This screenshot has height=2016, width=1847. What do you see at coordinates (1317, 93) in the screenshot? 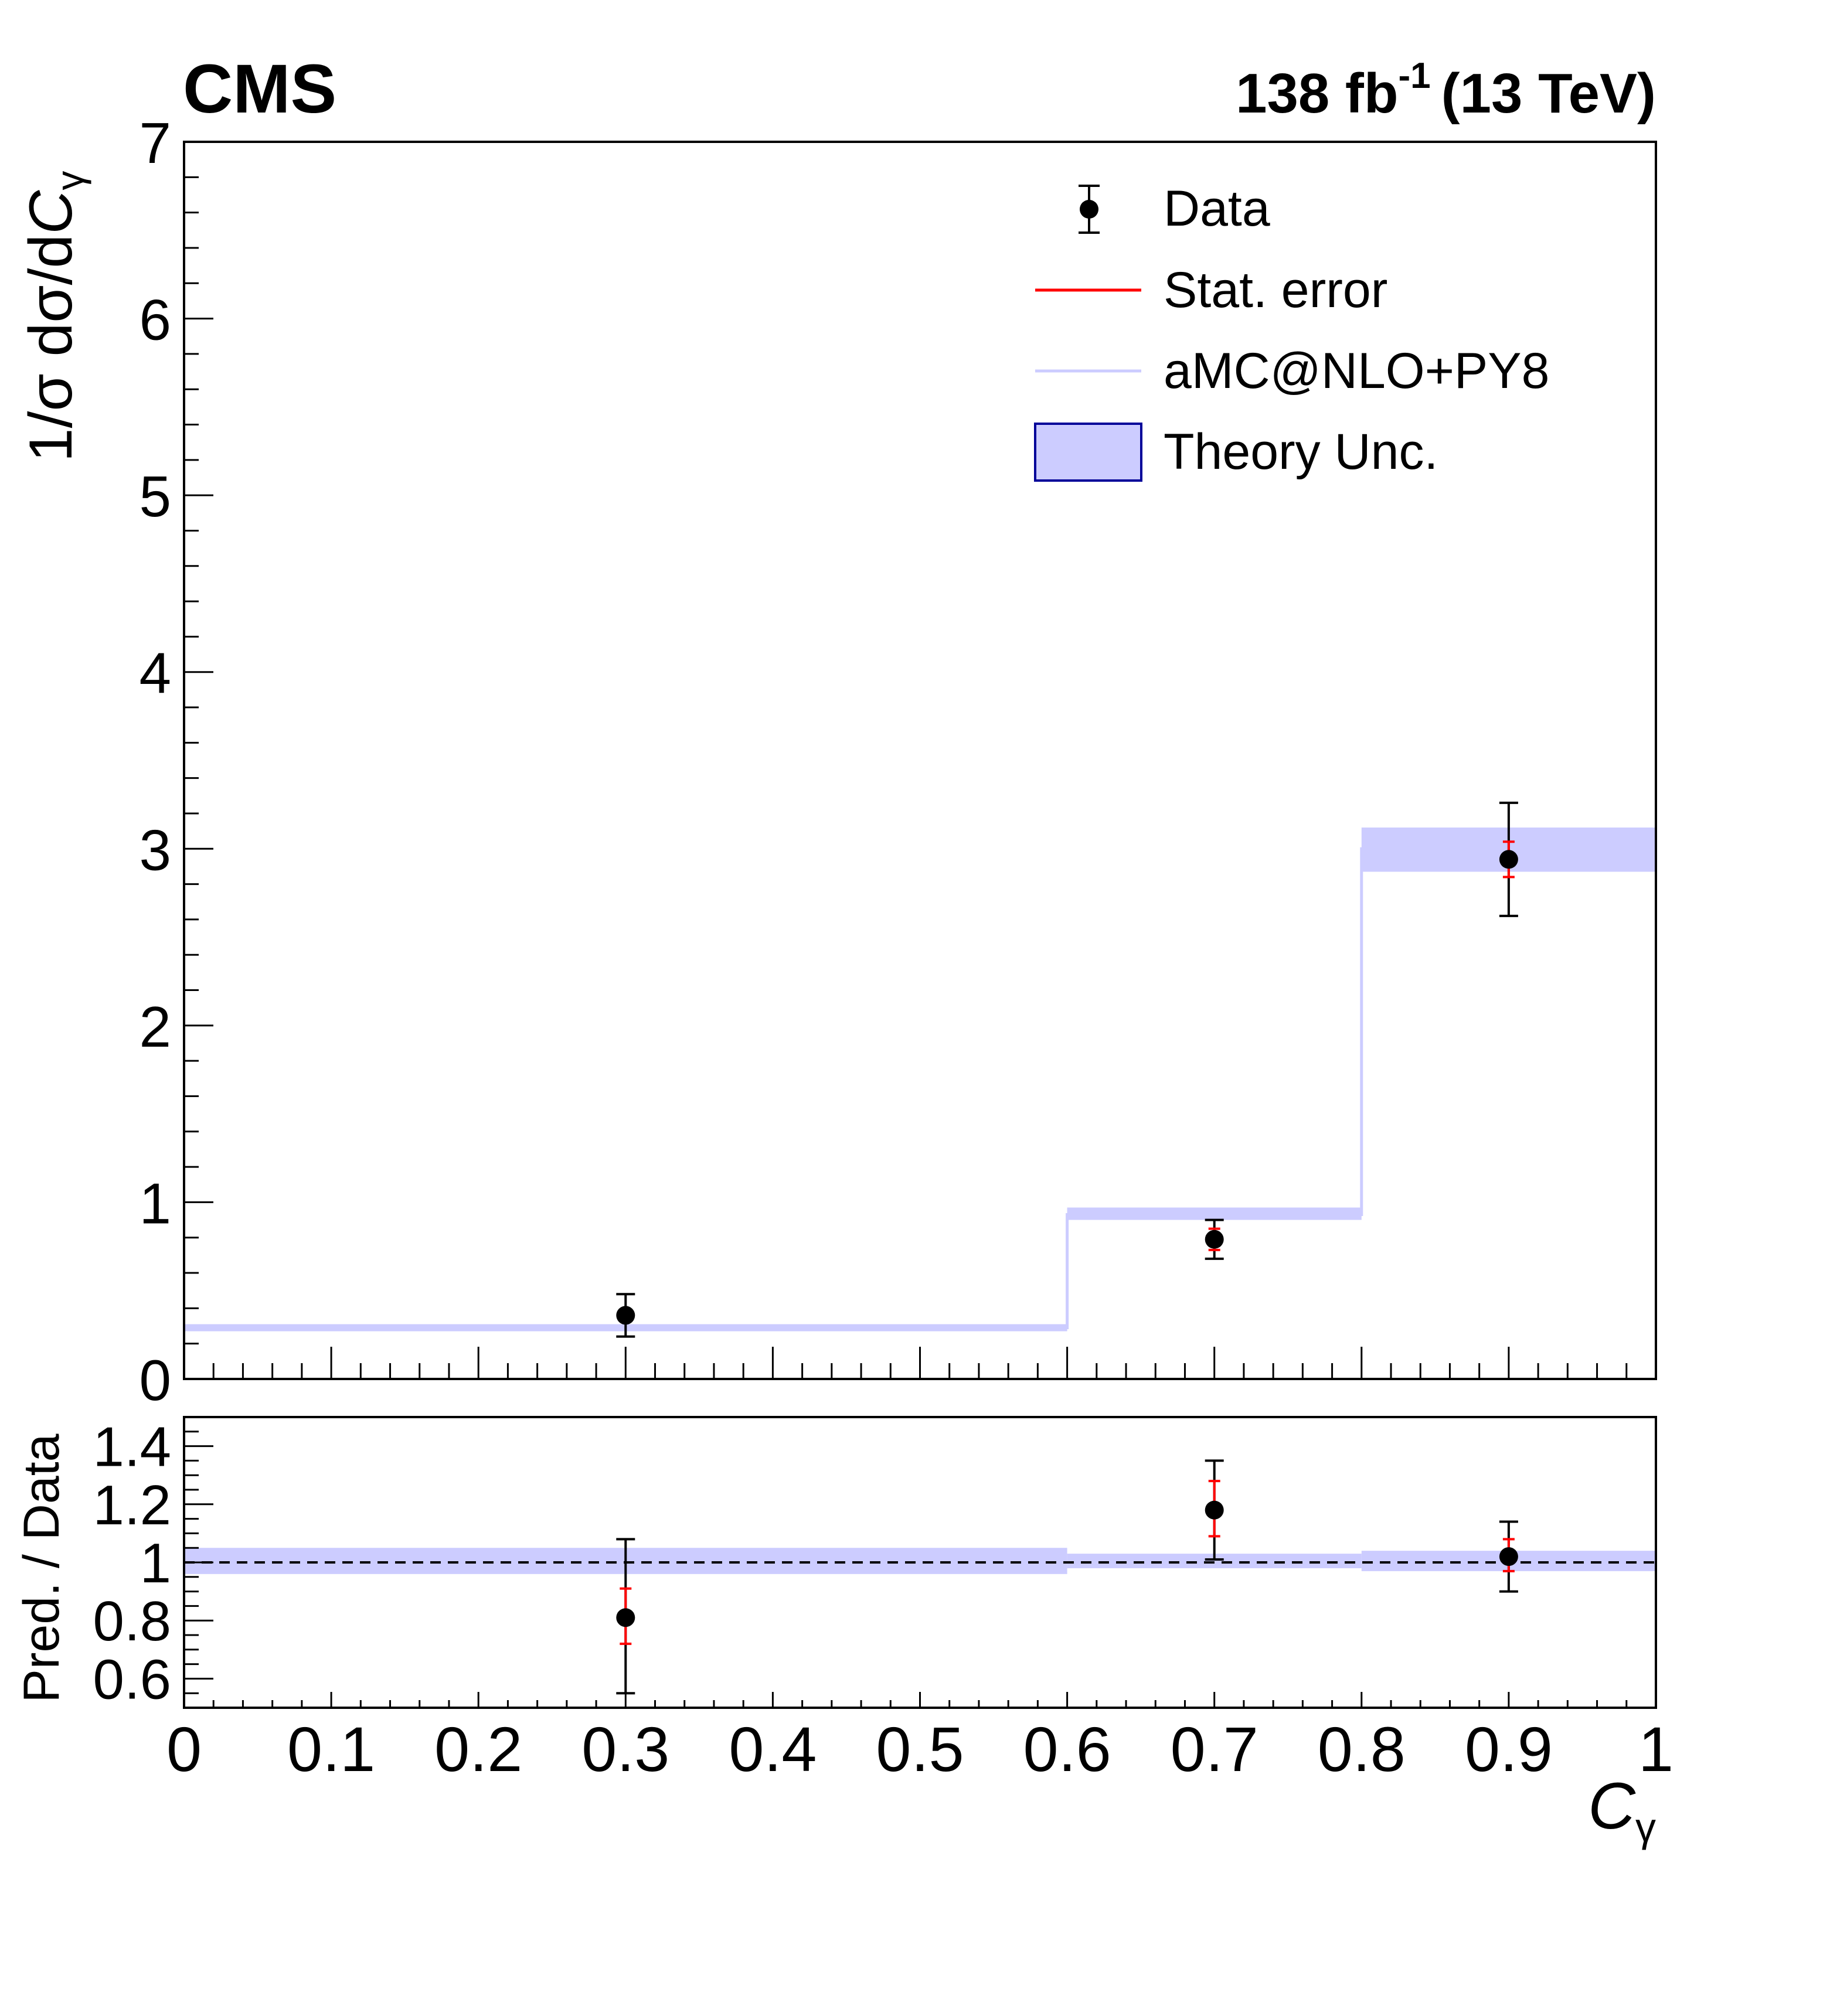
I see `lumi-value: 138 fb` at bounding box center [1317, 93].